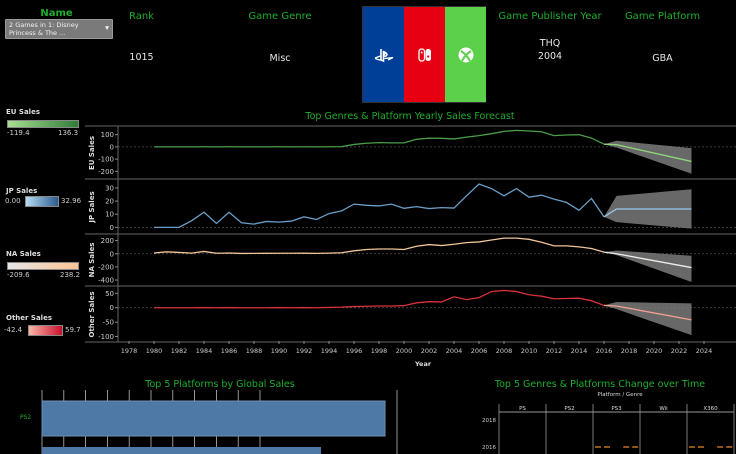 The height and width of the screenshot is (454, 736). What do you see at coordinates (229, 351) in the screenshot?
I see `x-tick-label: 1986` at bounding box center [229, 351].